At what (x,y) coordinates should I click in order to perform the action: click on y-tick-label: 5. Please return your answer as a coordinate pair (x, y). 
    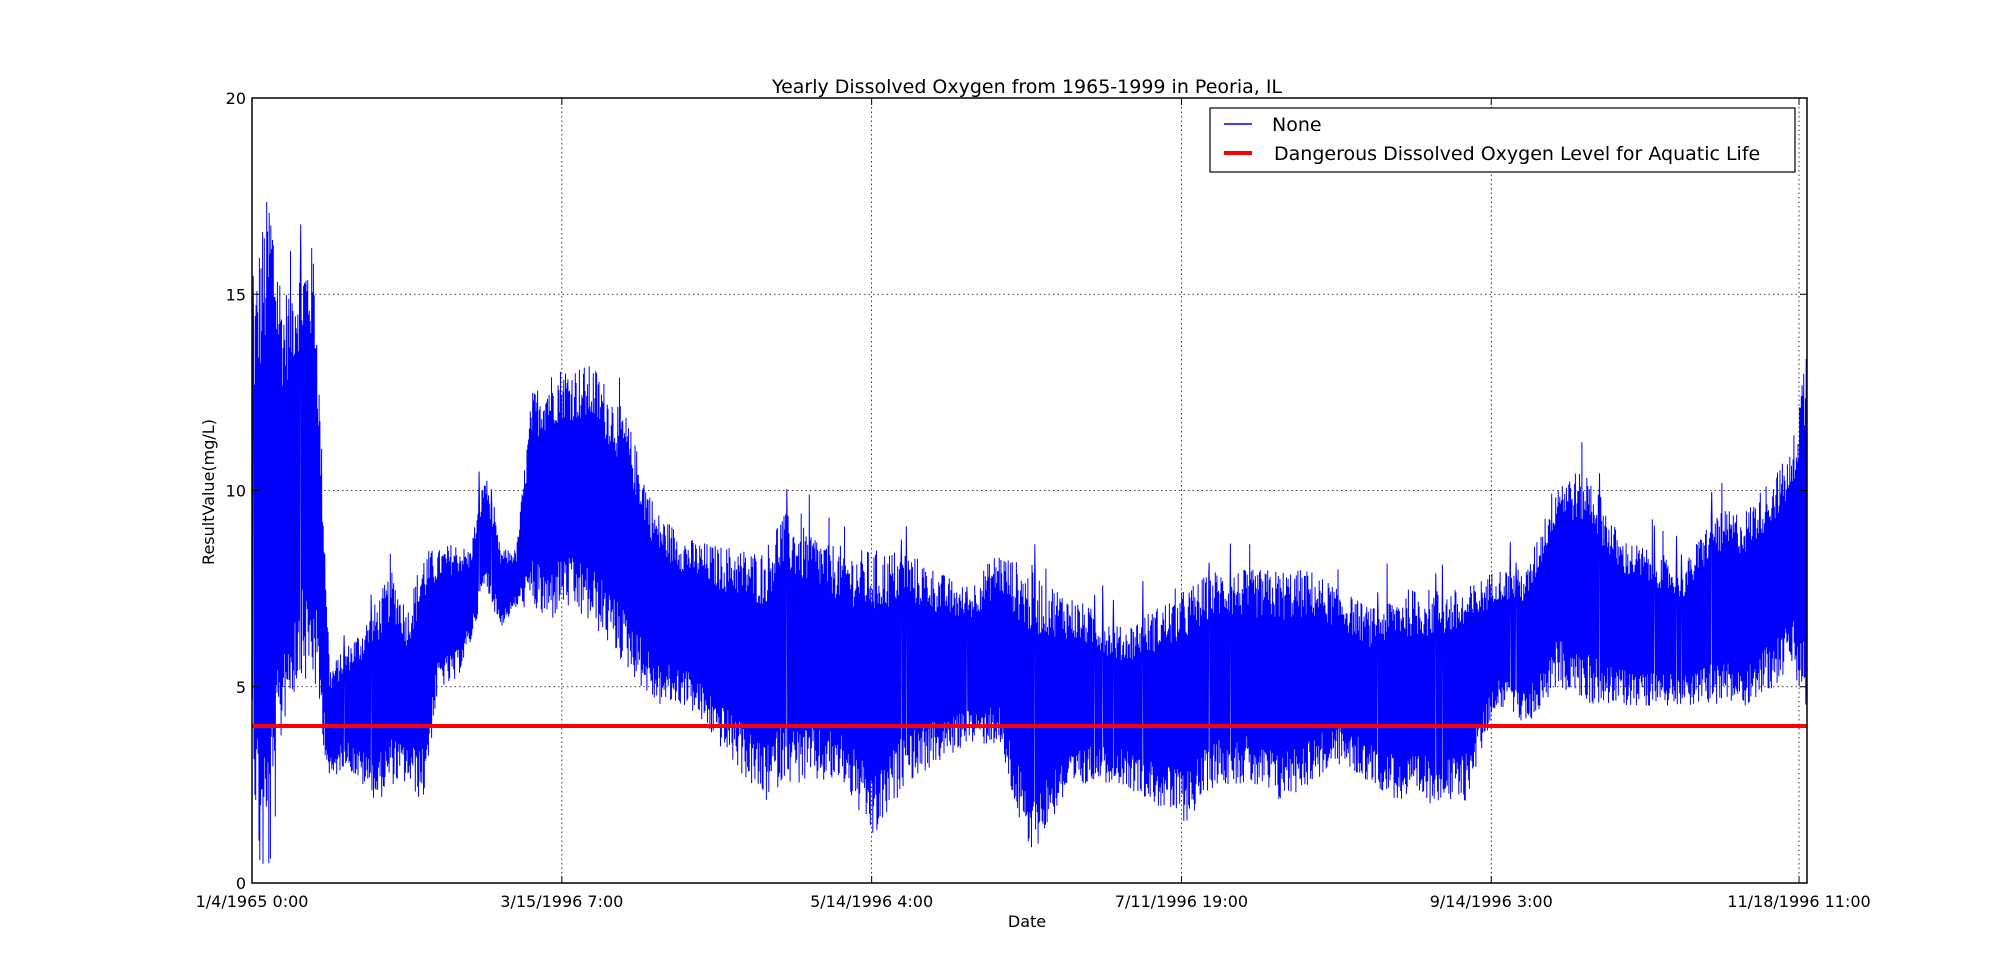
    Looking at the image, I should click on (241, 687).